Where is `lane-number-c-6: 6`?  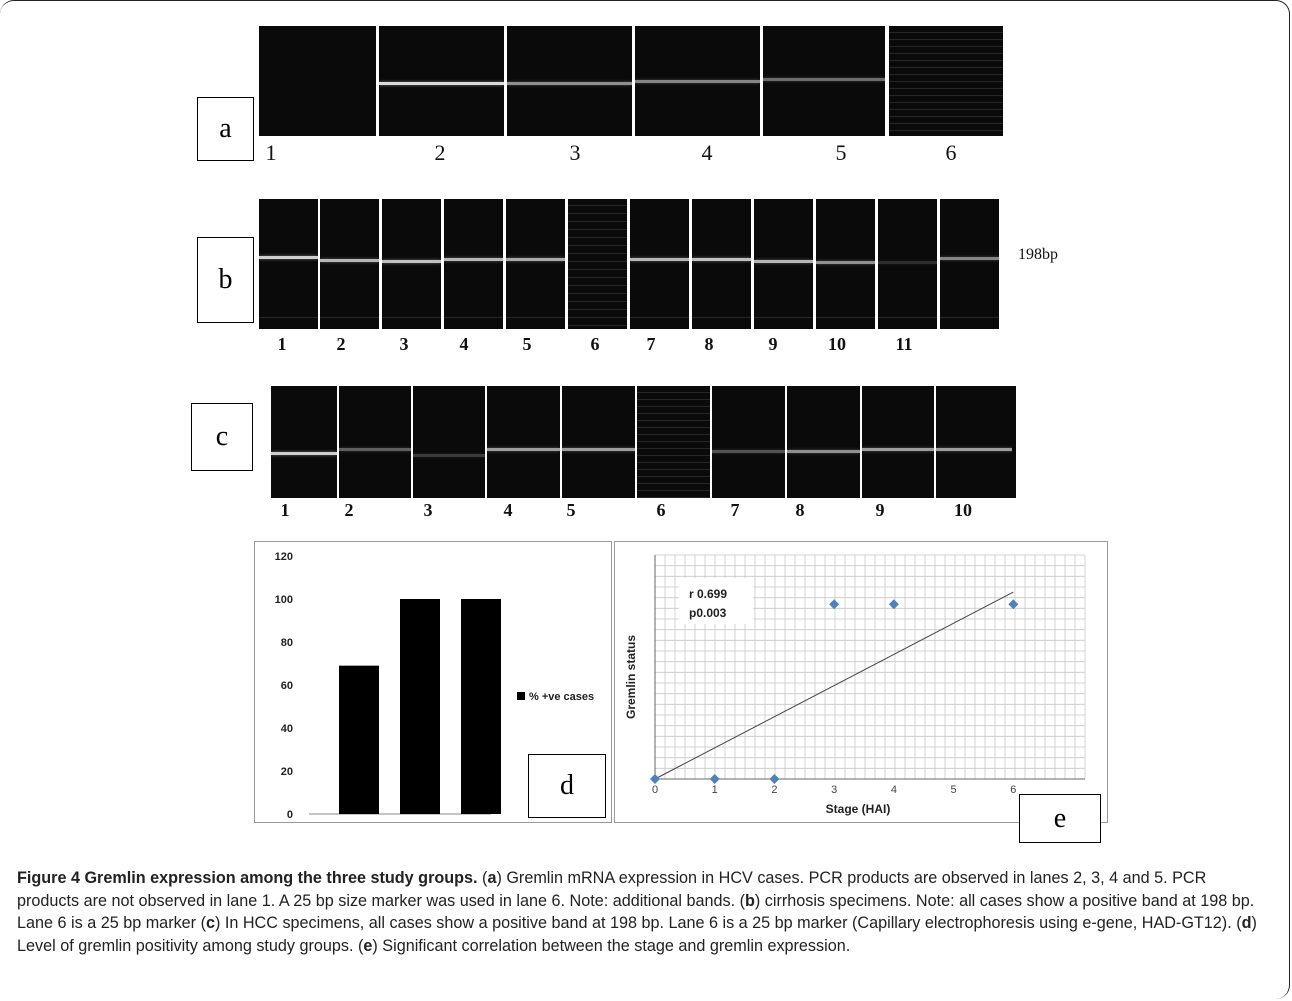
lane-number-c-6: 6 is located at coordinates (661, 510).